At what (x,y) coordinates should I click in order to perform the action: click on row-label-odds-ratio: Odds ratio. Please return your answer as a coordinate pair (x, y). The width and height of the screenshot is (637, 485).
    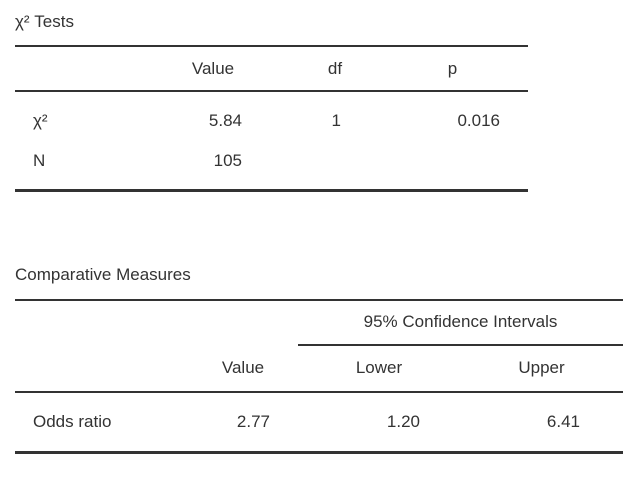
    Looking at the image, I should click on (72, 421).